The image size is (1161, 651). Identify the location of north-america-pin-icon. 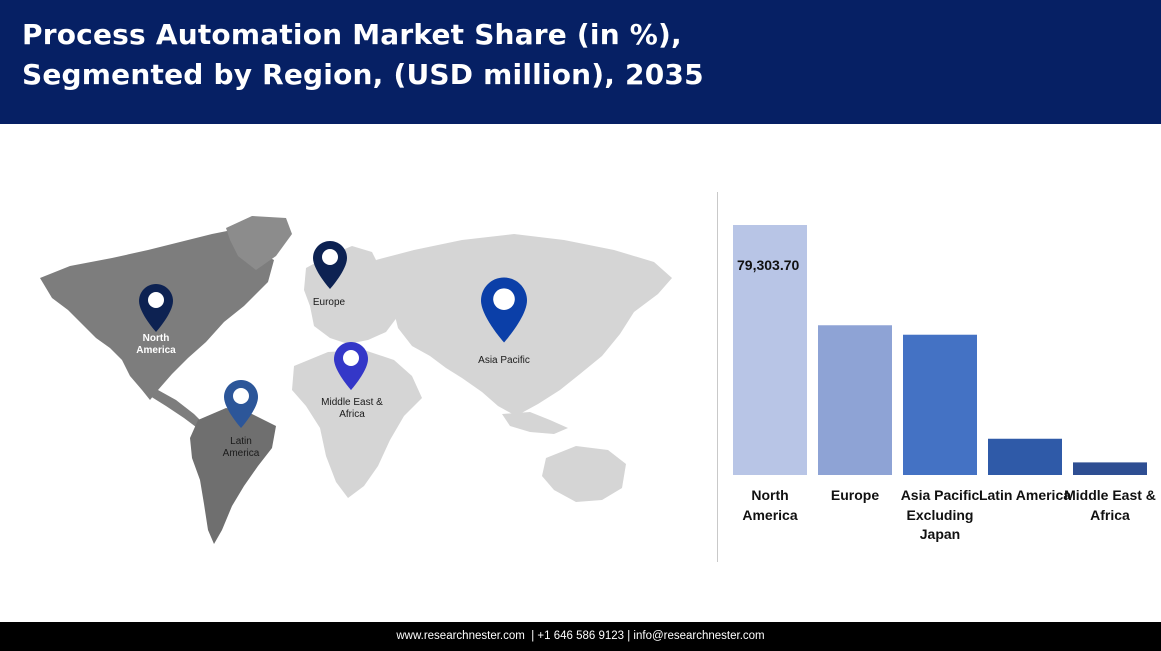
(156, 308).